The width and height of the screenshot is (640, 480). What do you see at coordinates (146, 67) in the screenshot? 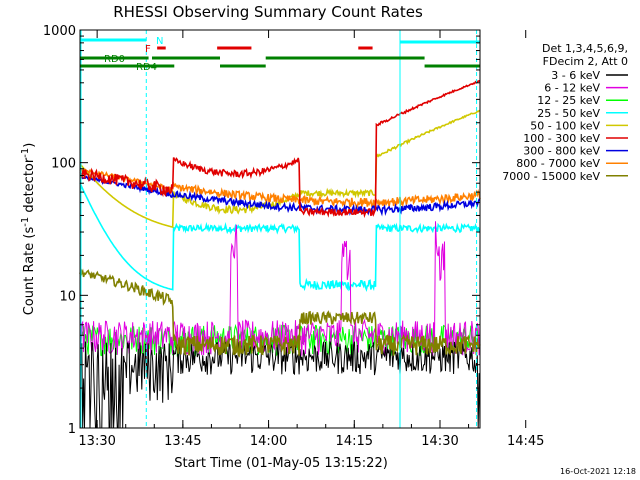
I see `flag-label-rd4: RD4` at bounding box center [146, 67].